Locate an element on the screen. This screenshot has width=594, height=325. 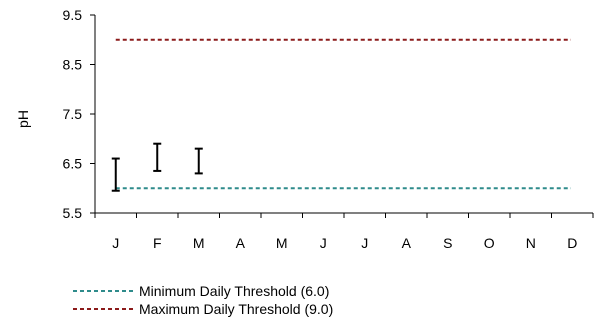
x-tick-label: N is located at coordinates (531, 243).